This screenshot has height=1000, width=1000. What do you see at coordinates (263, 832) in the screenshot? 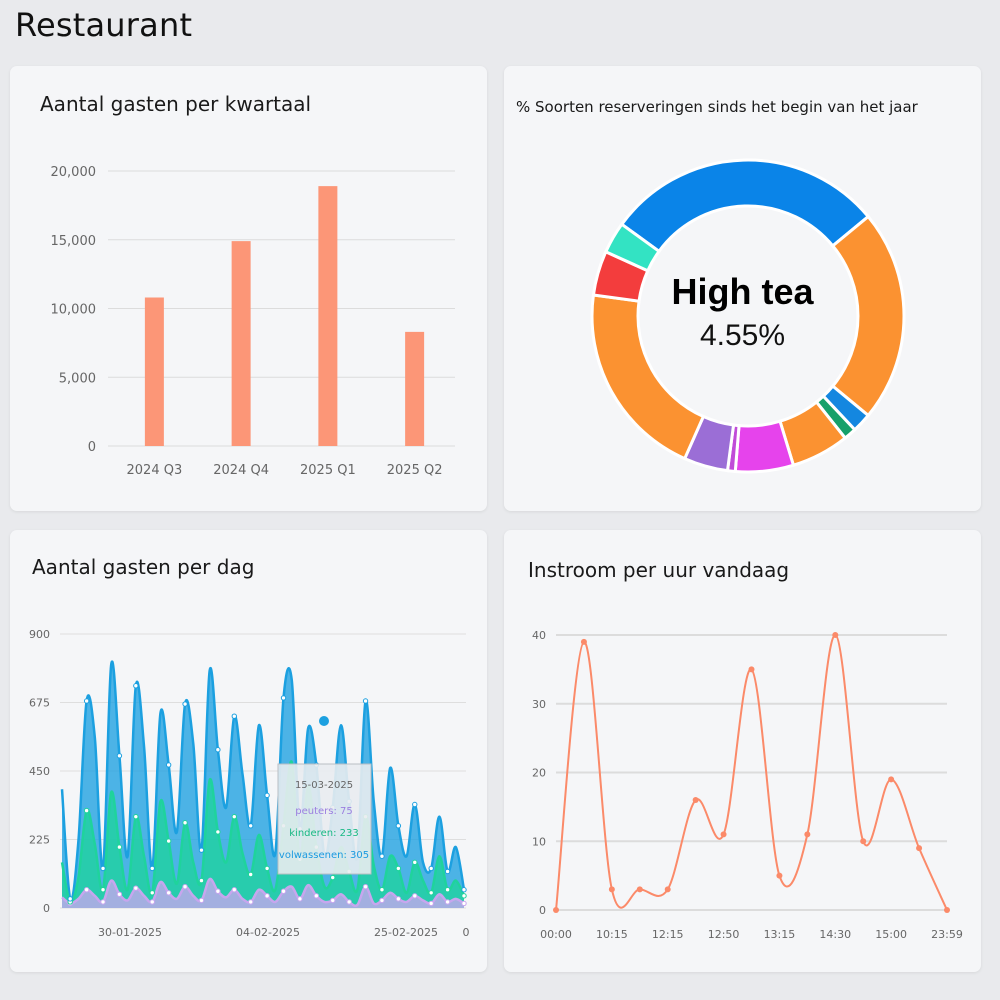
I see `line-kinderen` at bounding box center [263, 832].